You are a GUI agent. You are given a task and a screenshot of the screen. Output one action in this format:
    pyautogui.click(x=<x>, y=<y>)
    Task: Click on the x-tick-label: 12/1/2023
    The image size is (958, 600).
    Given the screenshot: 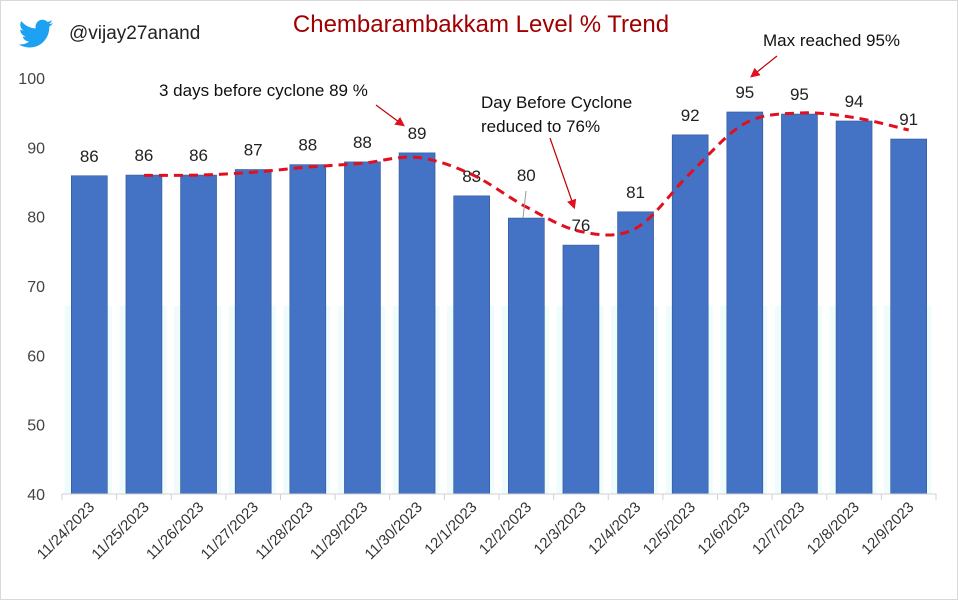 What is the action you would take?
    pyautogui.click(x=450, y=528)
    